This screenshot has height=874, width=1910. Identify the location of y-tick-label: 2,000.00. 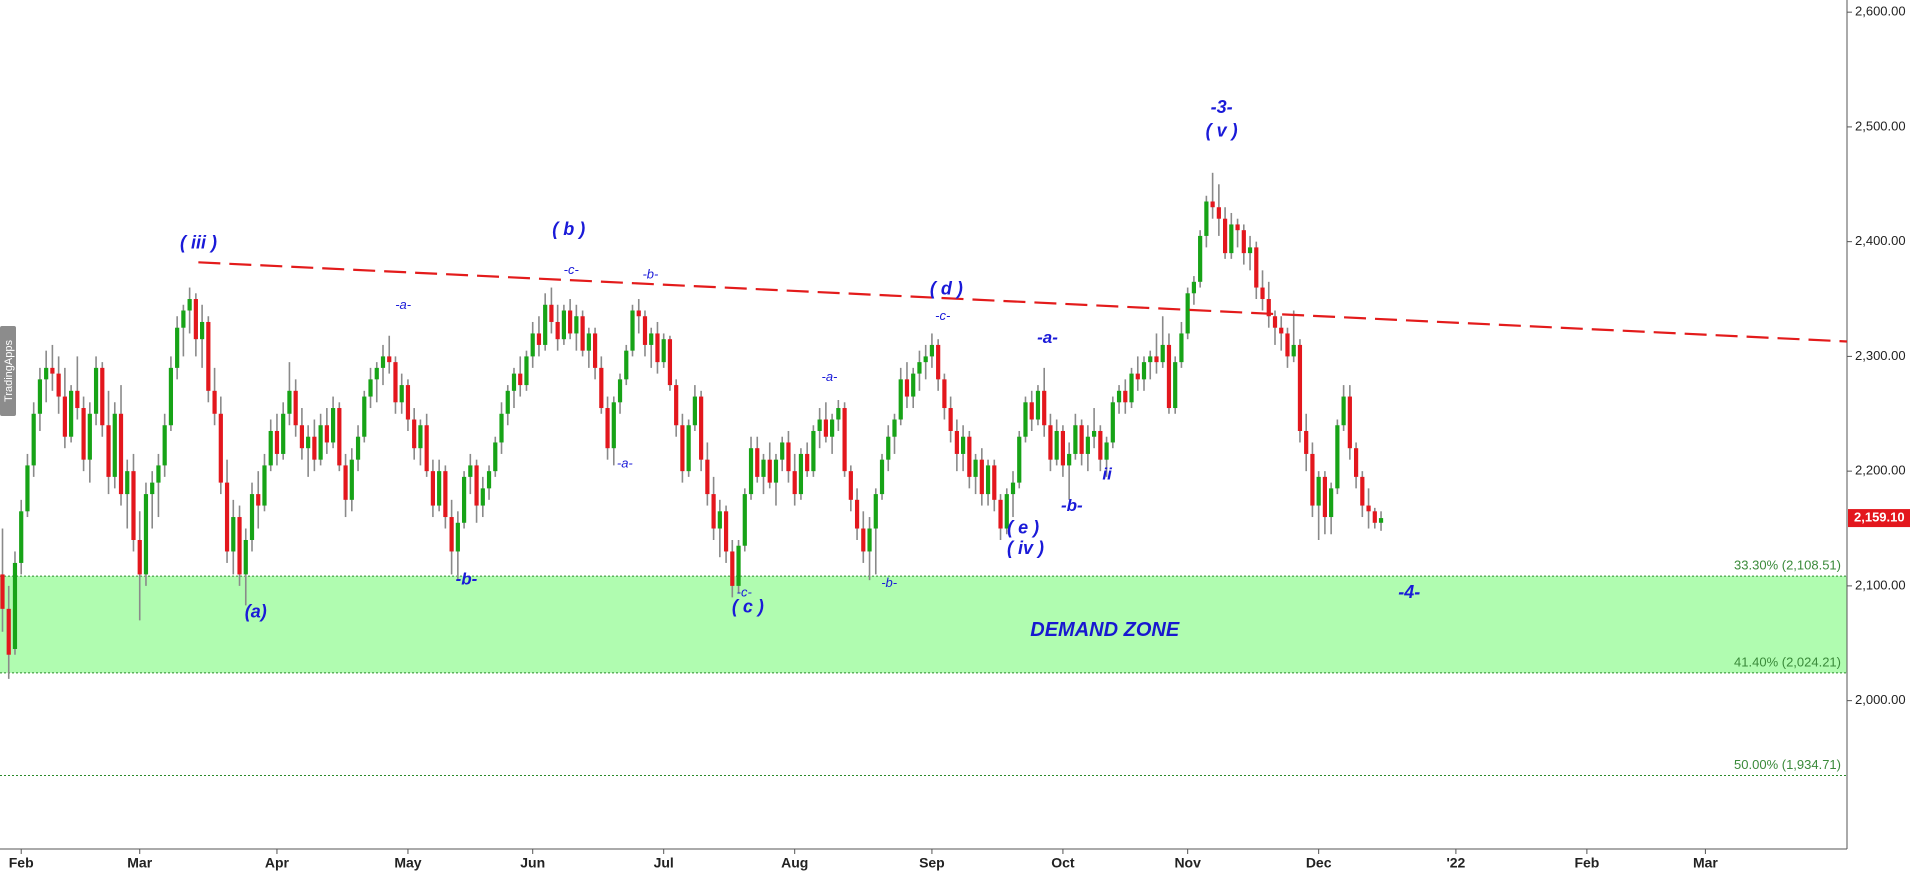
(1880, 699).